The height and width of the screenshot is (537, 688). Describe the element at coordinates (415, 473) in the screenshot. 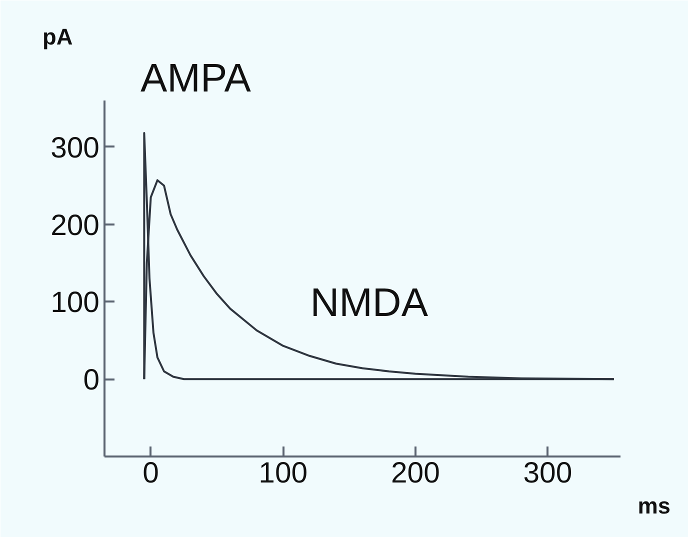

I see `x-tick-label: 200` at that location.